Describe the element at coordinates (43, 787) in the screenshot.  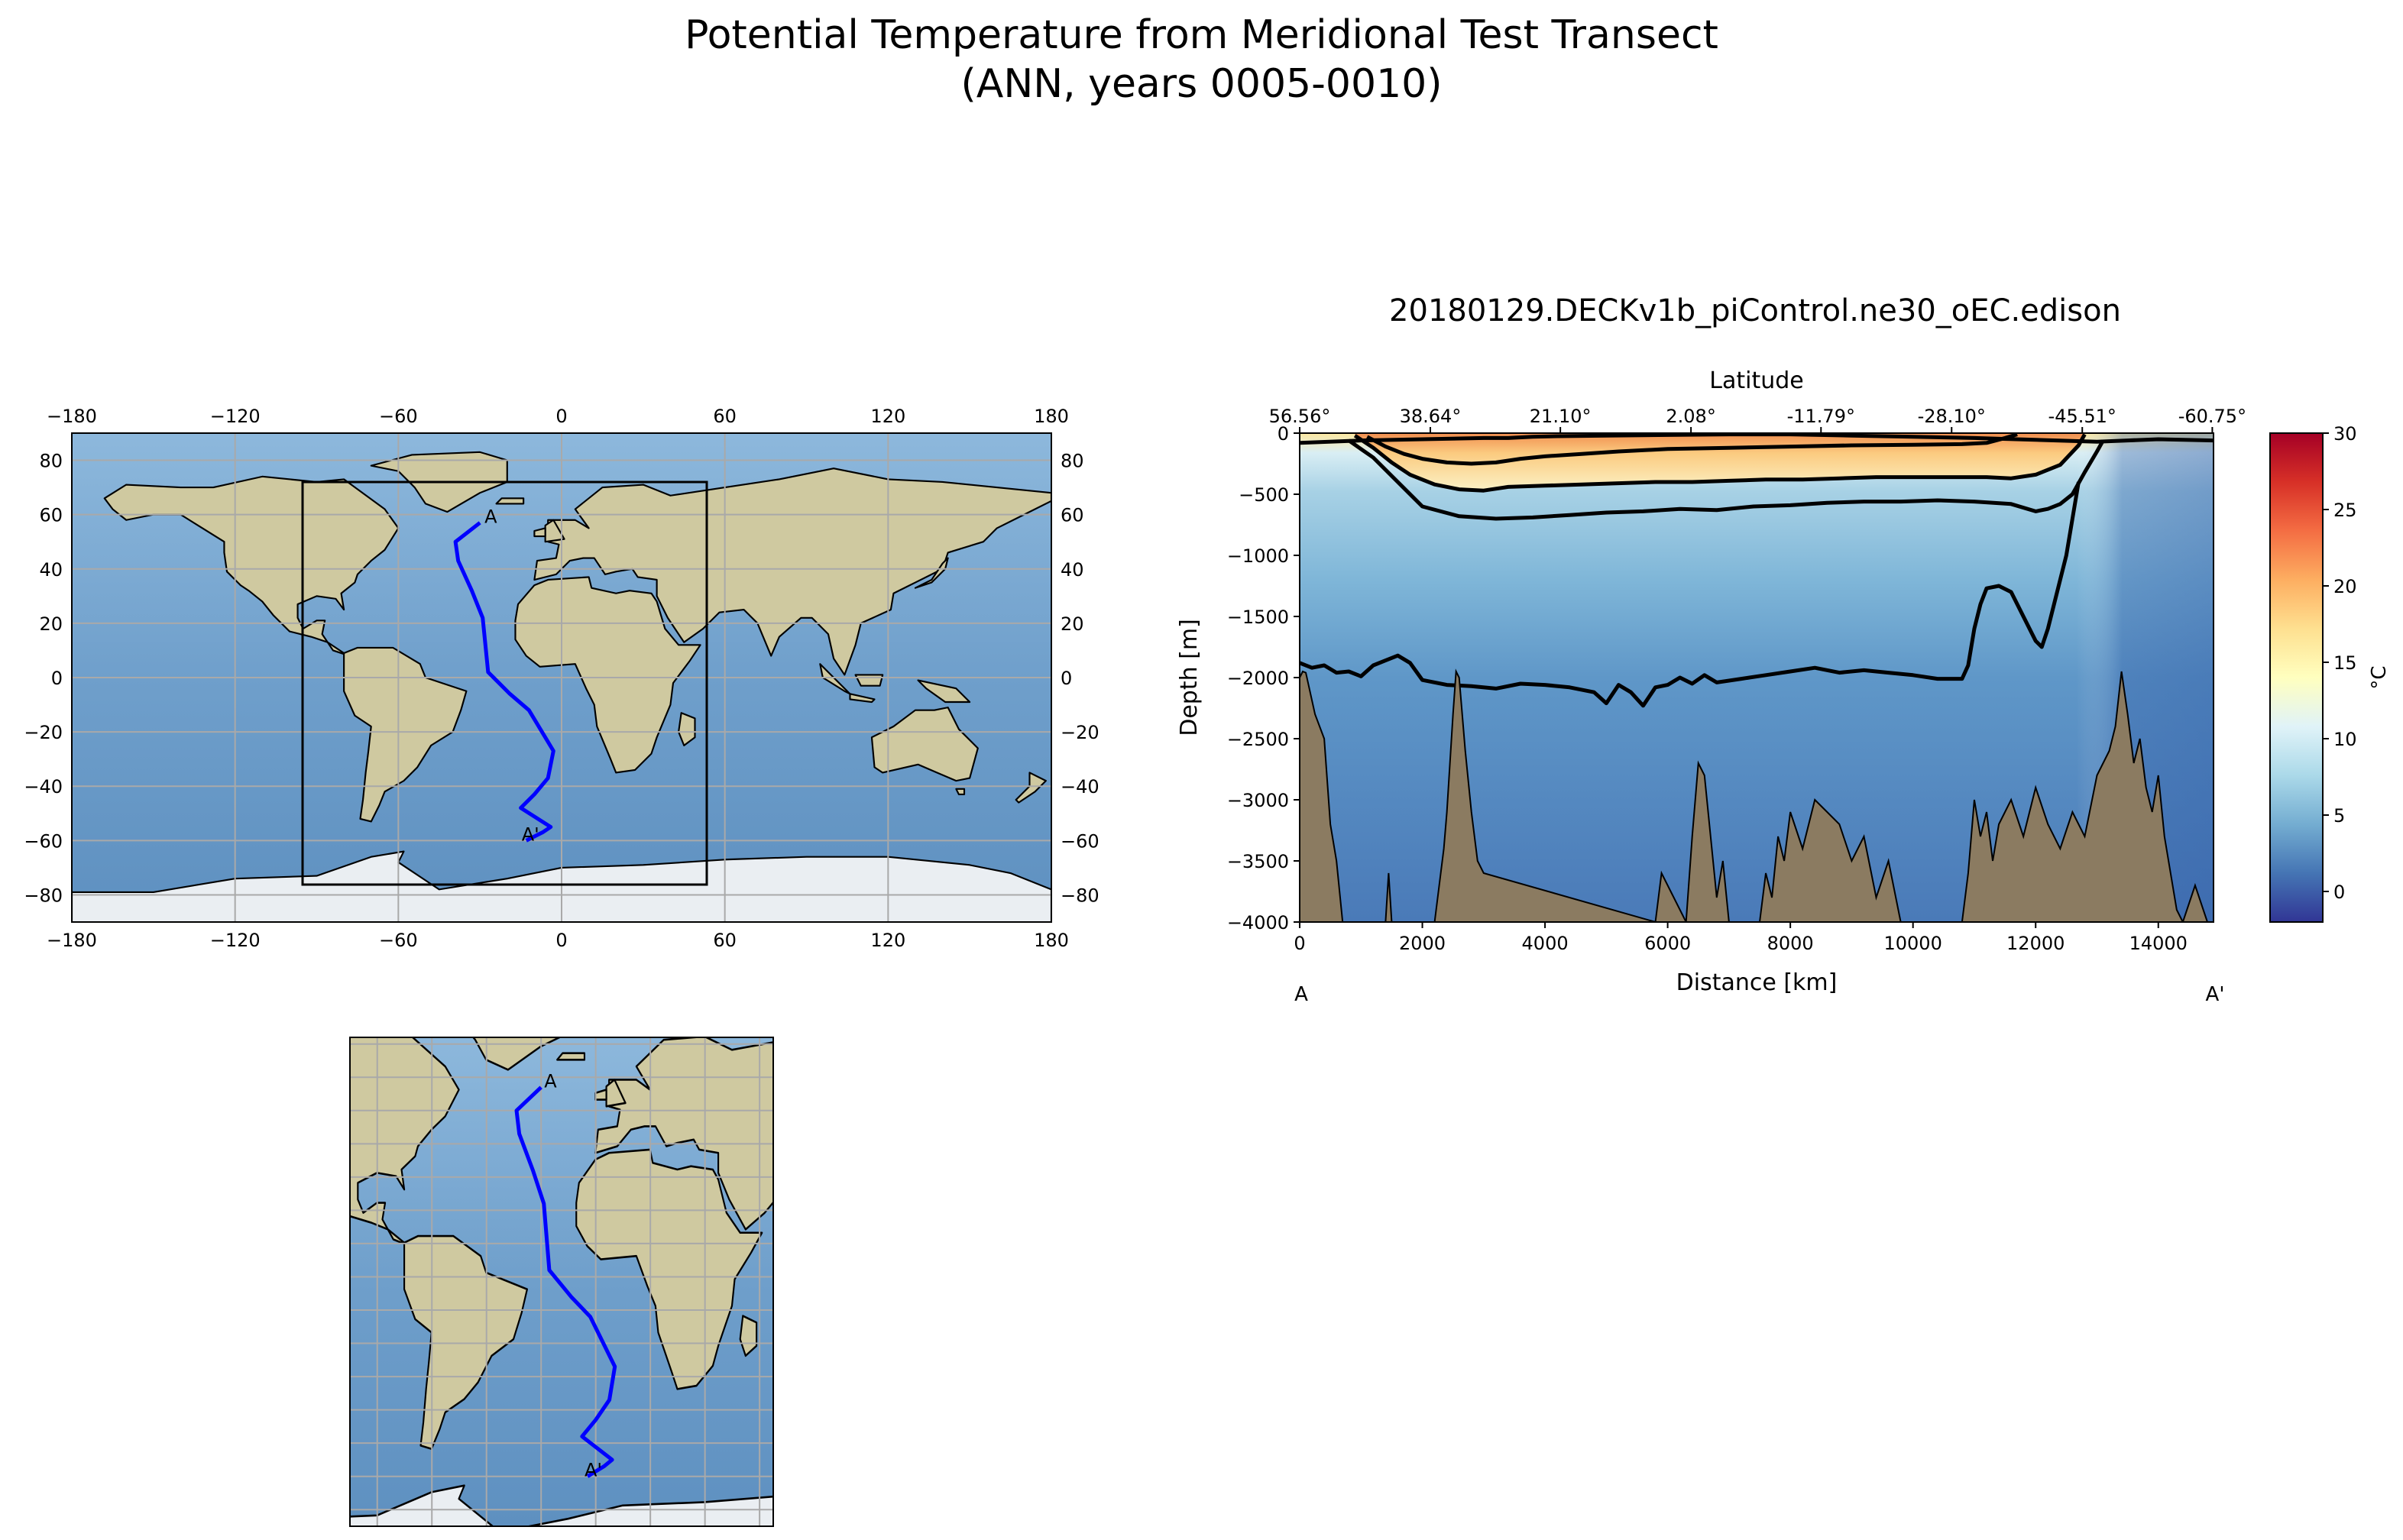
I see `map-lat-tick-left: −40` at that location.